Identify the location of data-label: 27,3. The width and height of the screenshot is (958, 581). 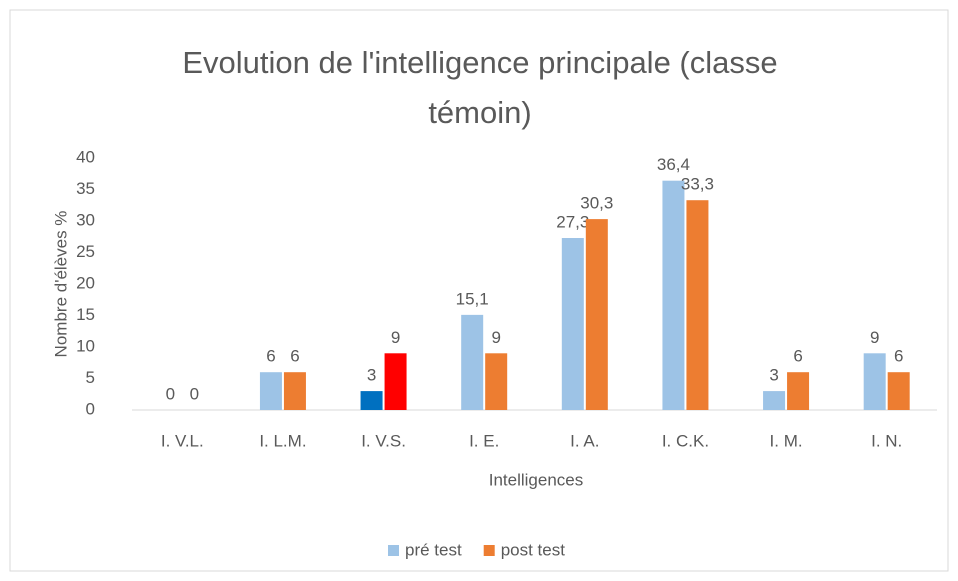
(572, 221).